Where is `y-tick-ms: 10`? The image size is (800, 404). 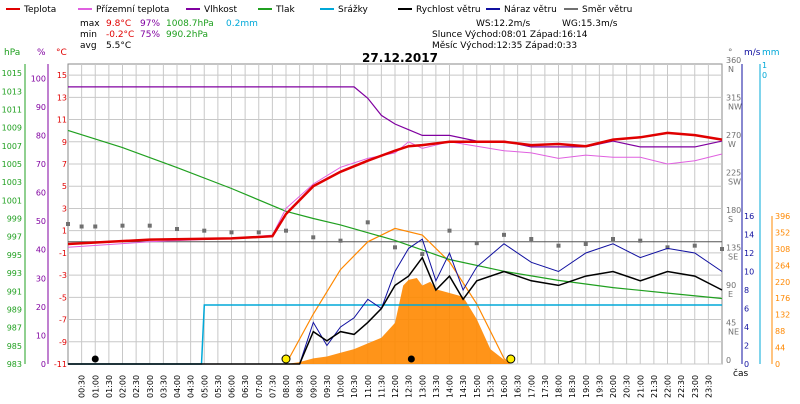
y-tick-ms: 10 is located at coordinates (749, 272).